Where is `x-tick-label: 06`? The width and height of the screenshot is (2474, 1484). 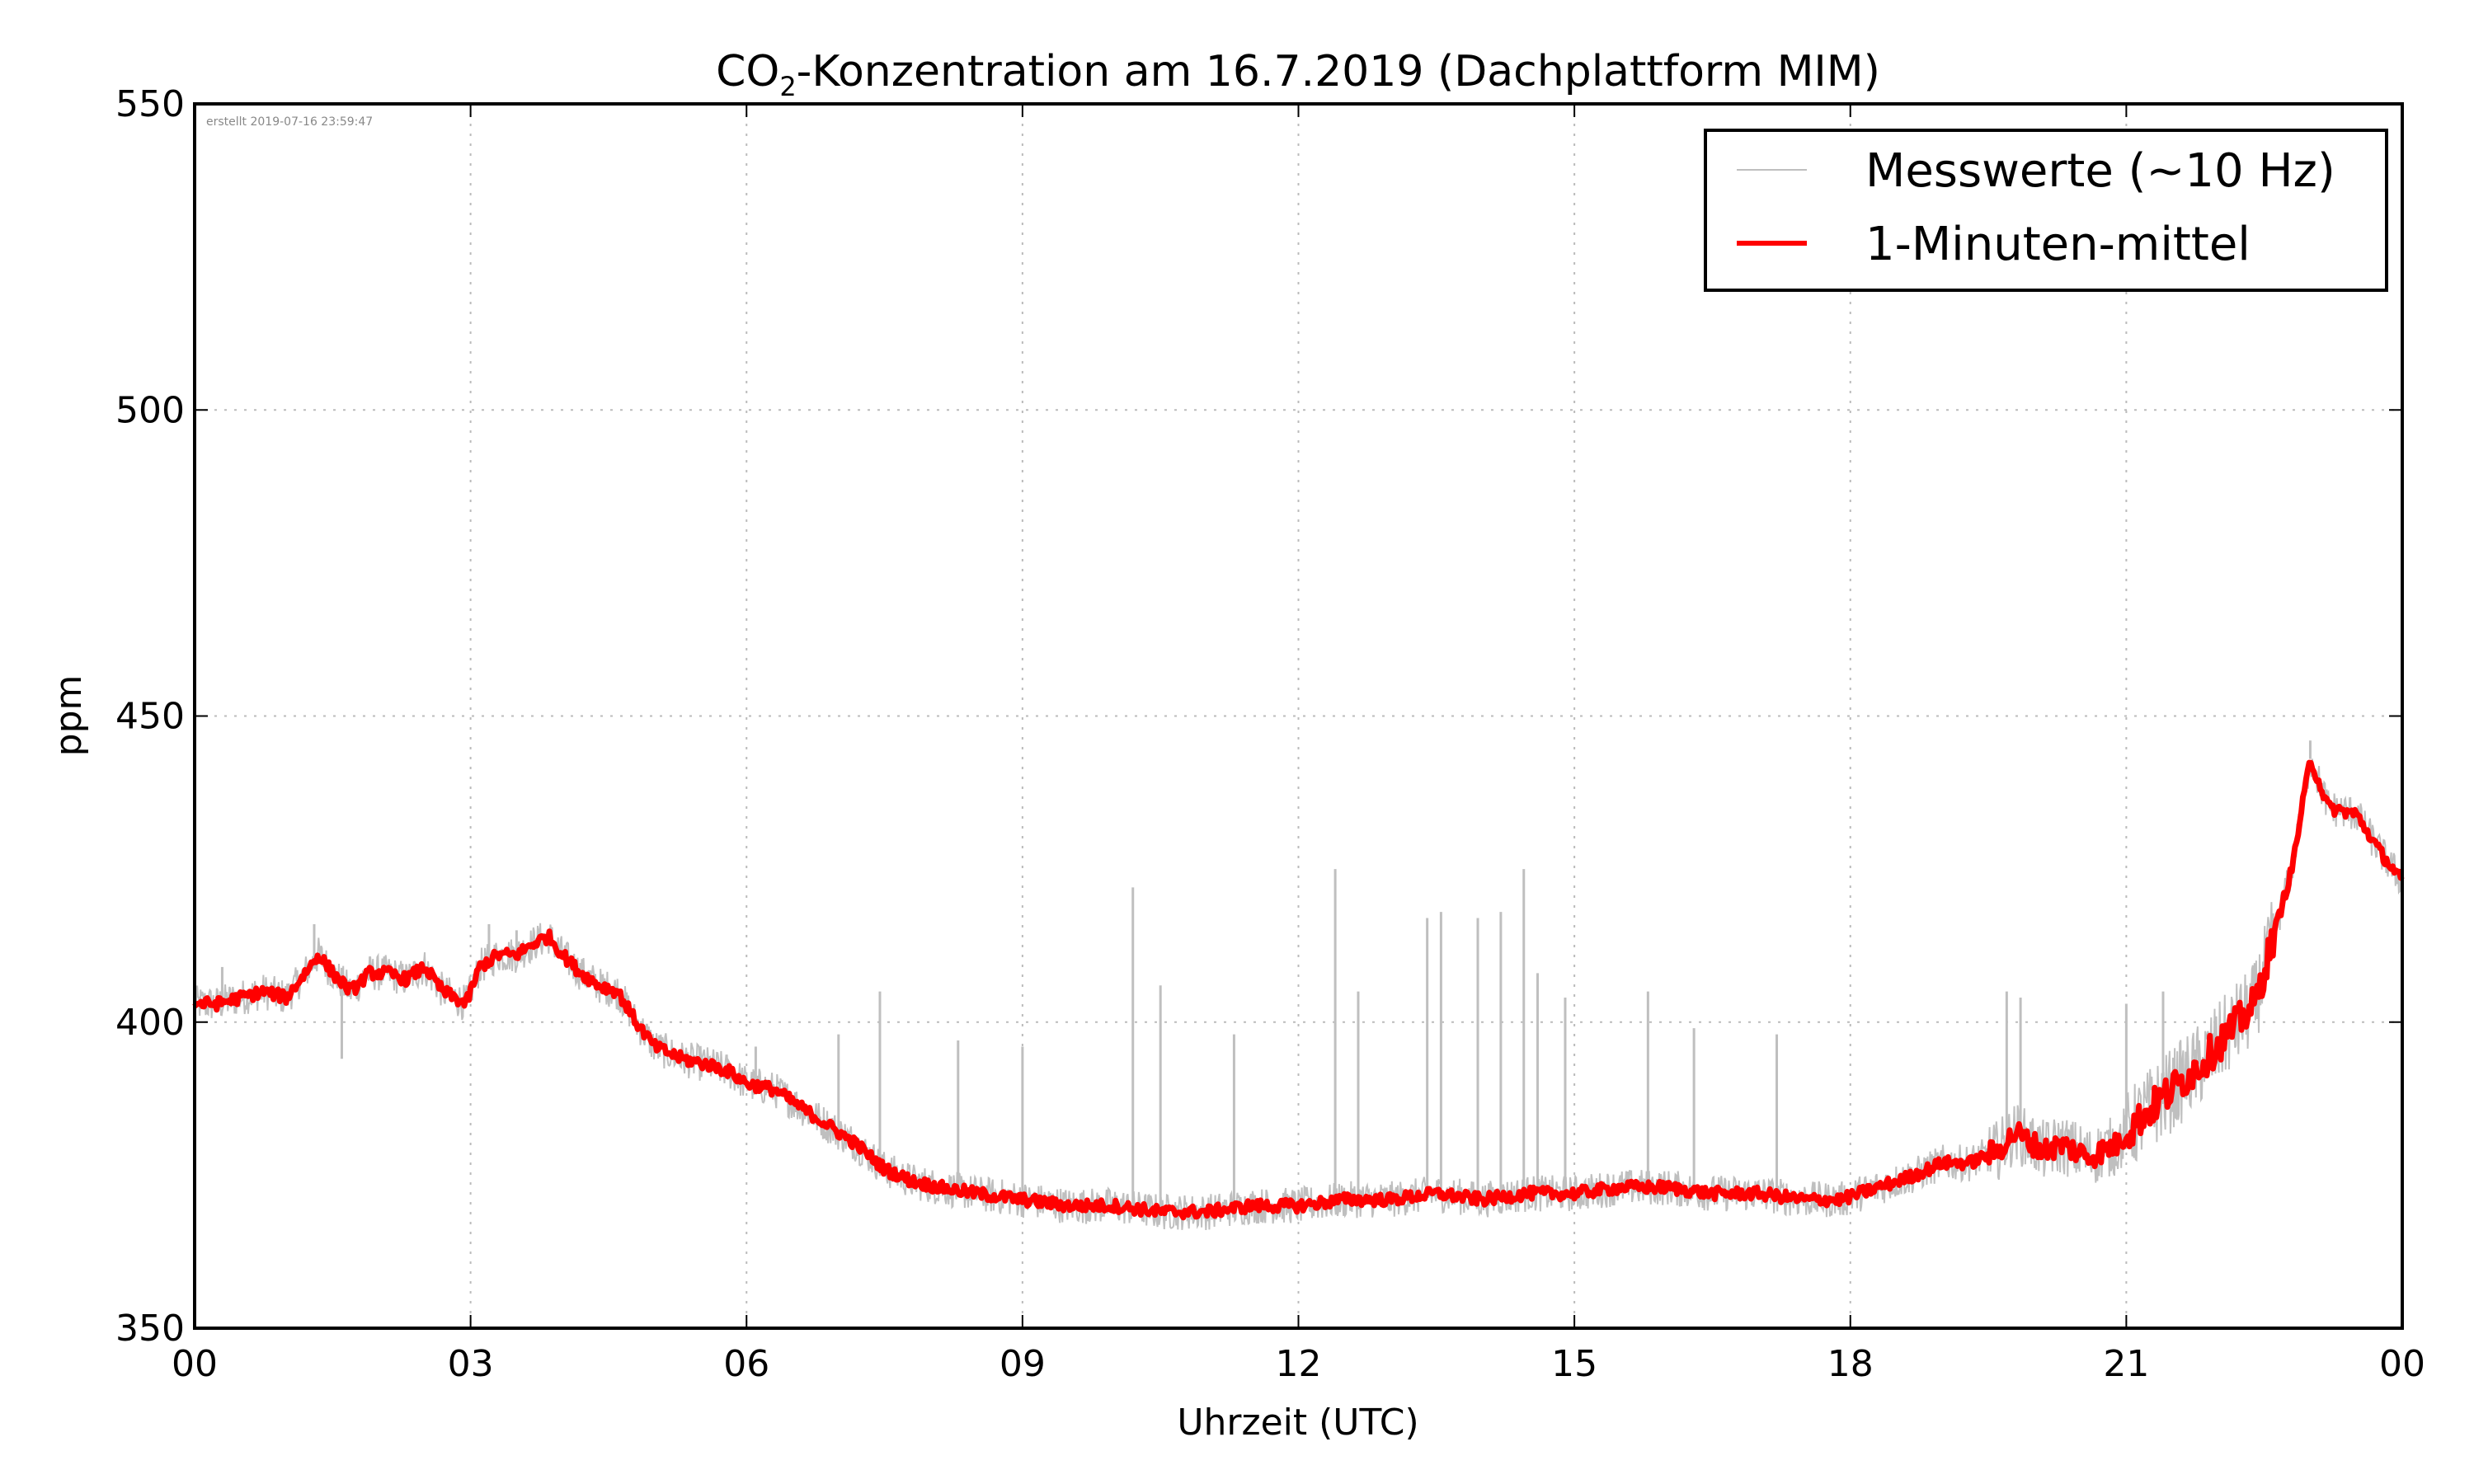 x-tick-label: 06 is located at coordinates (746, 1364).